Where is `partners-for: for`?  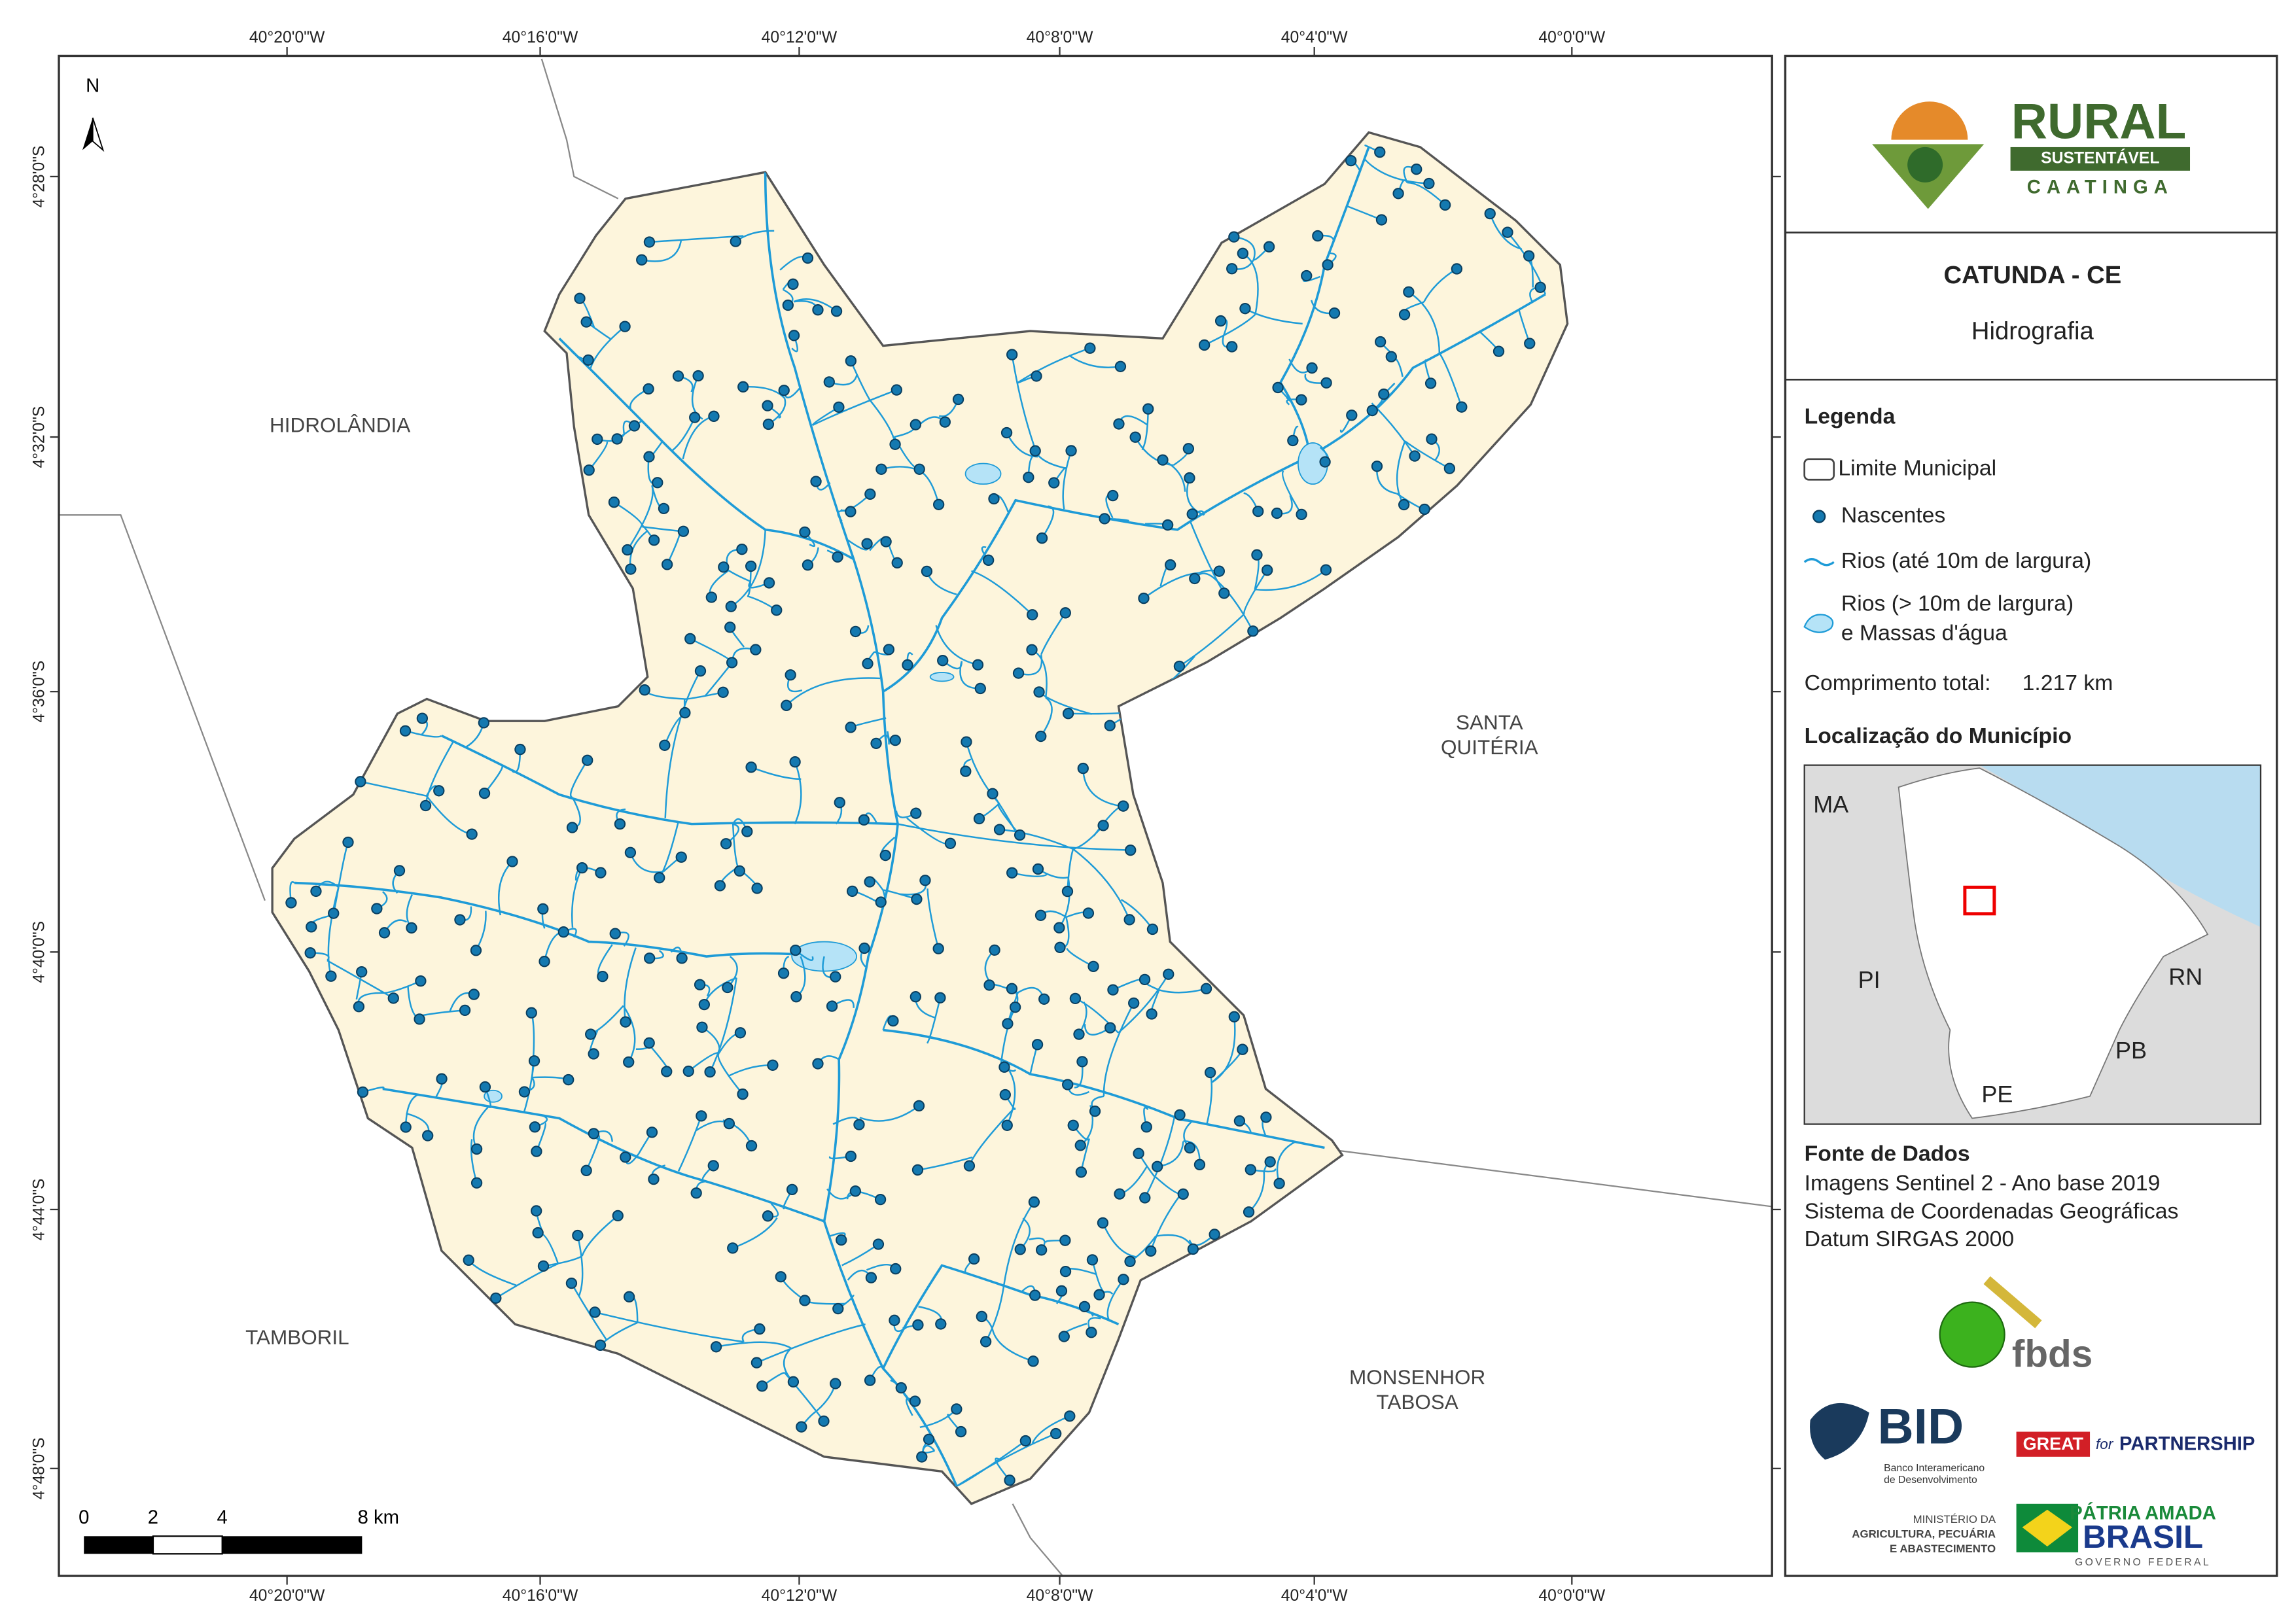 partners-for: for is located at coordinates (2105, 1444).